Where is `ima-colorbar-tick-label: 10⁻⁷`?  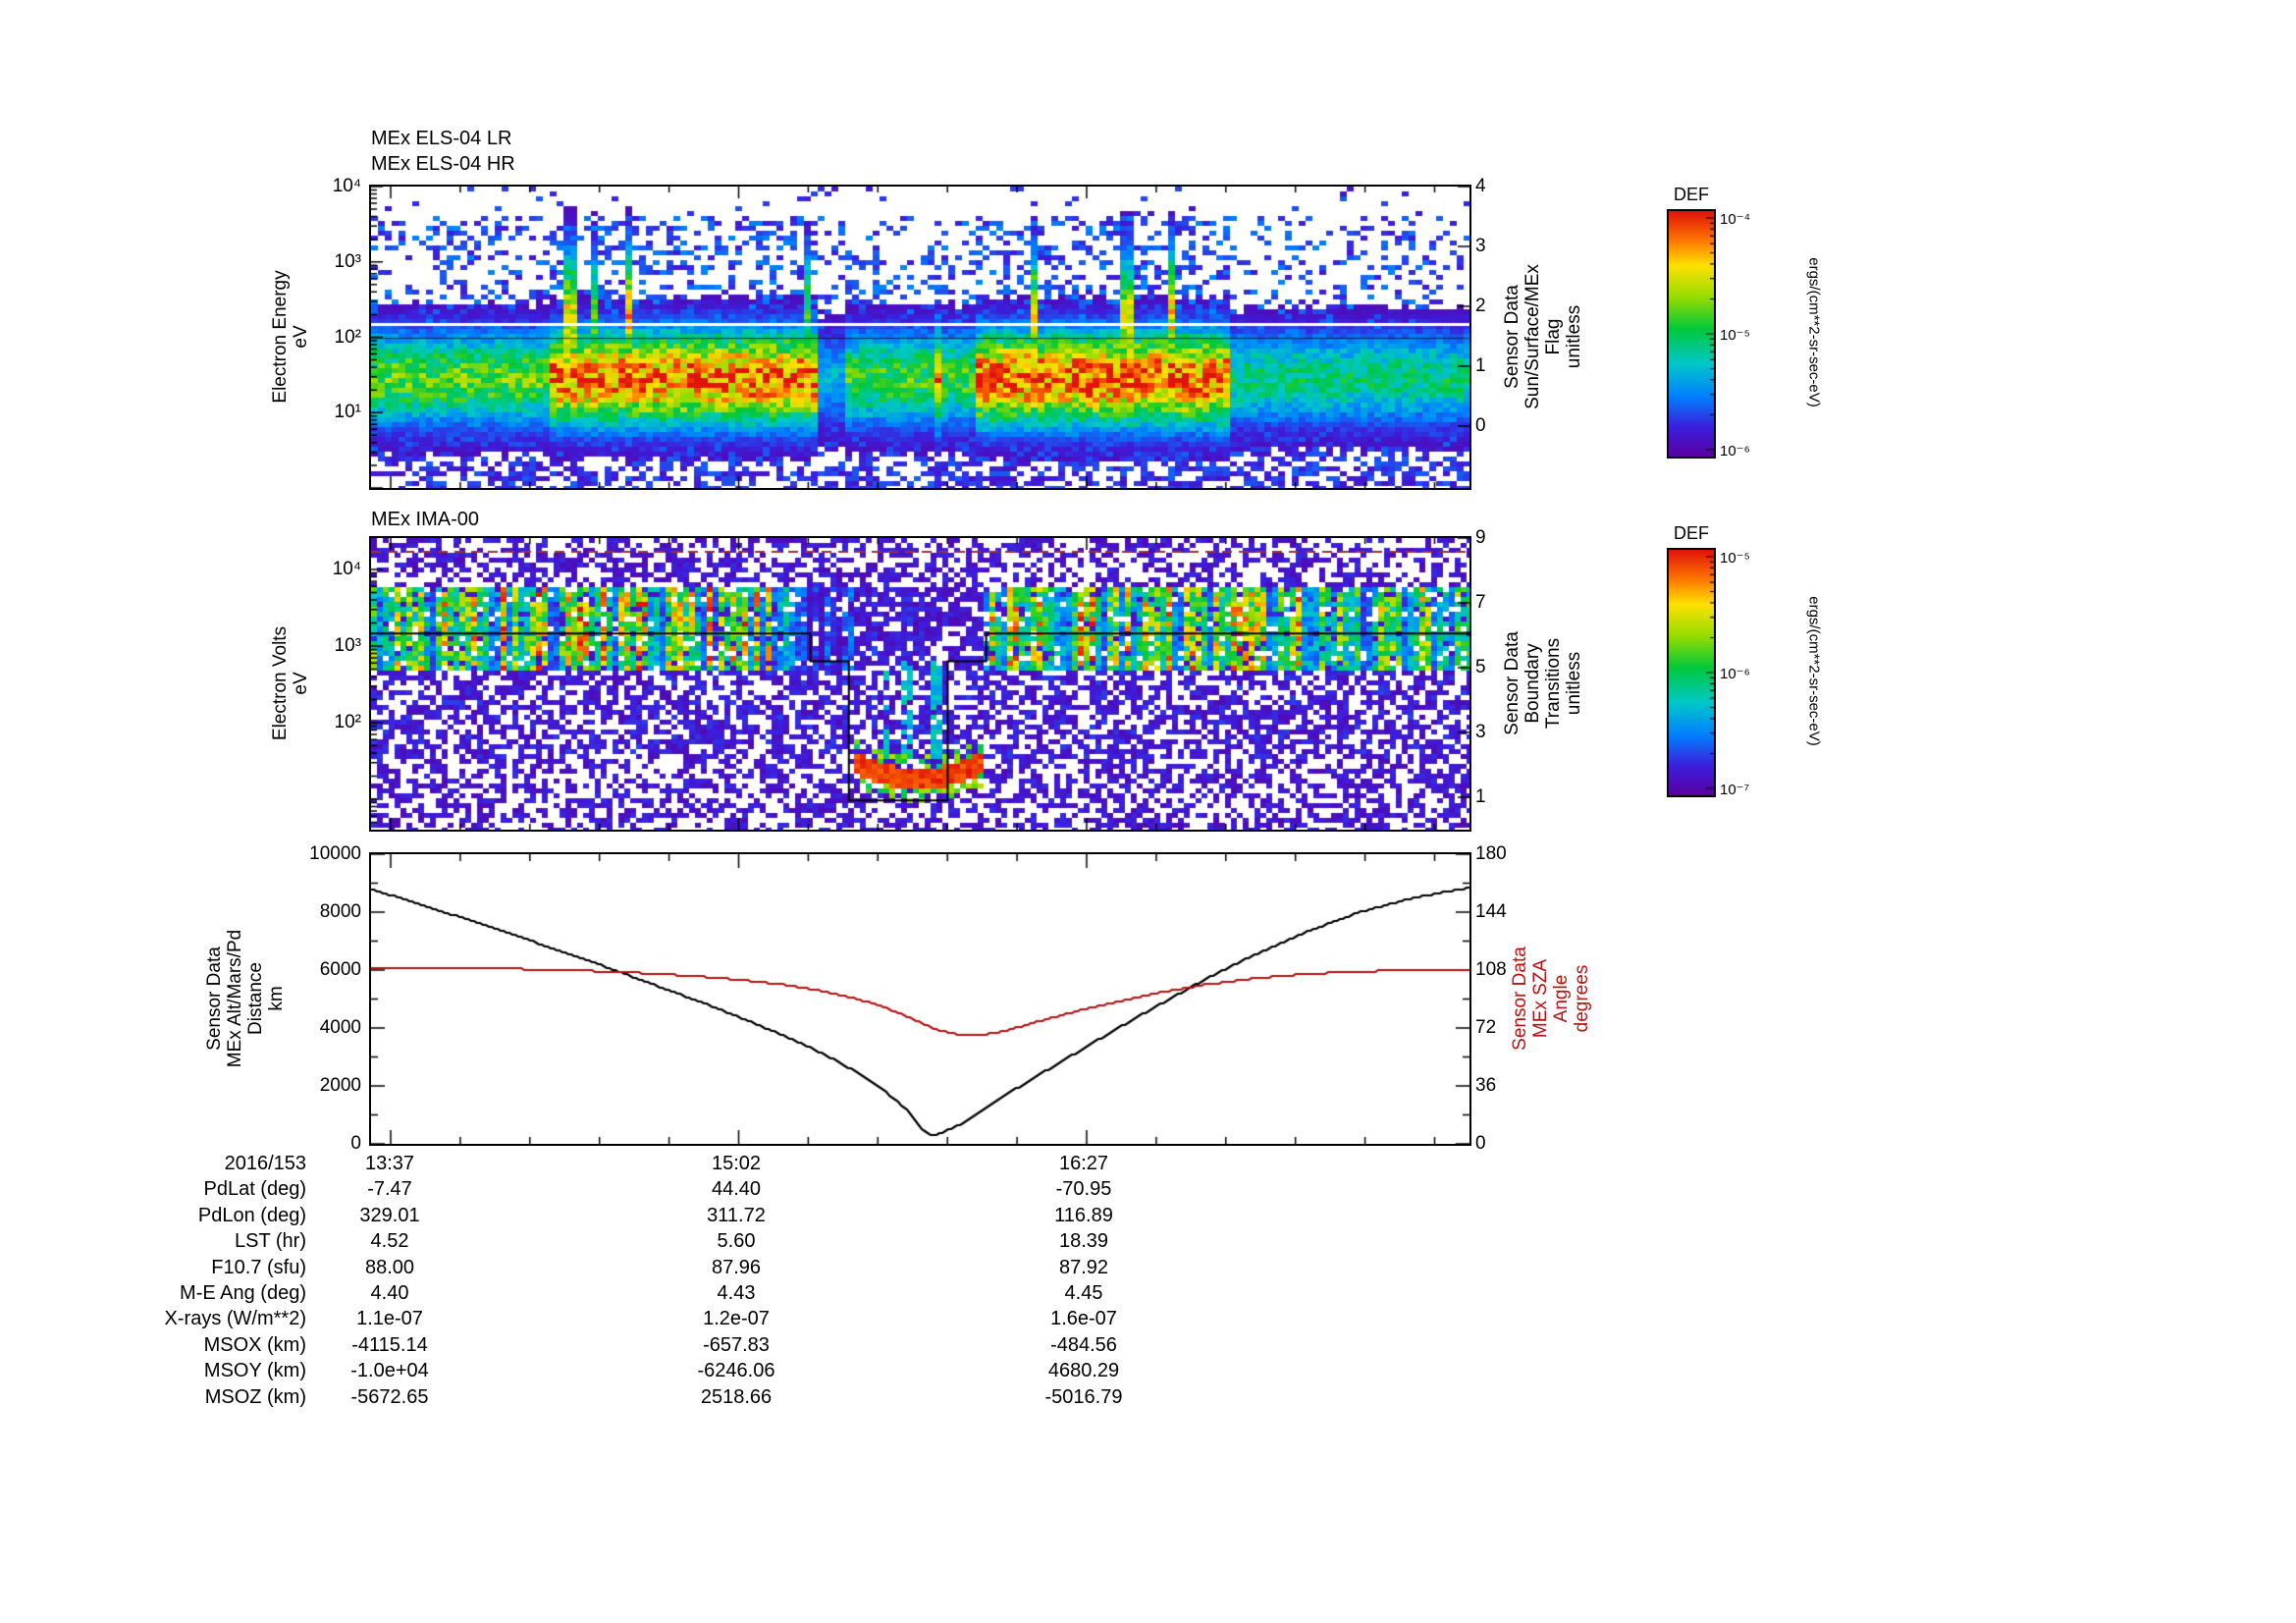 ima-colorbar-tick-label: 10⁻⁷ is located at coordinates (1735, 790).